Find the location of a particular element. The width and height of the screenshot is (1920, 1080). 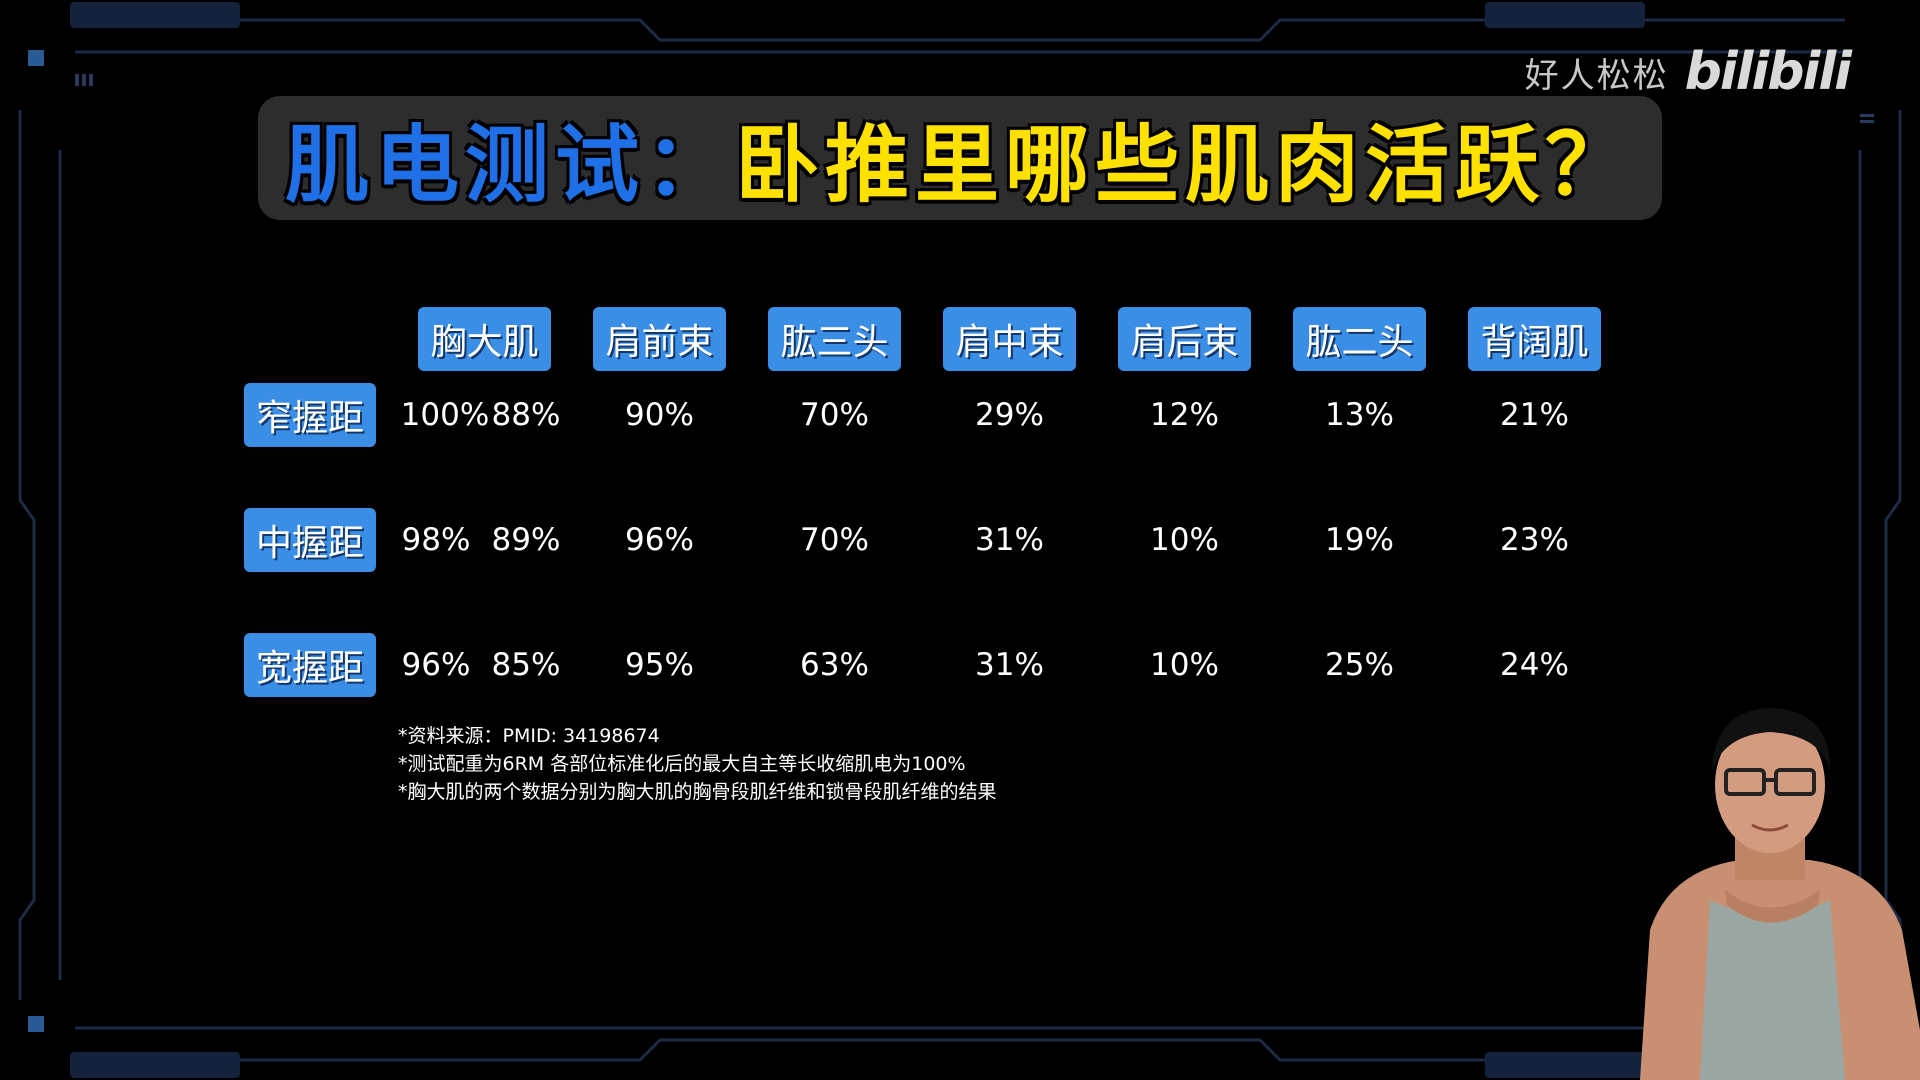

watermark: 好人松松 bilibili is located at coordinates (1688, 72).